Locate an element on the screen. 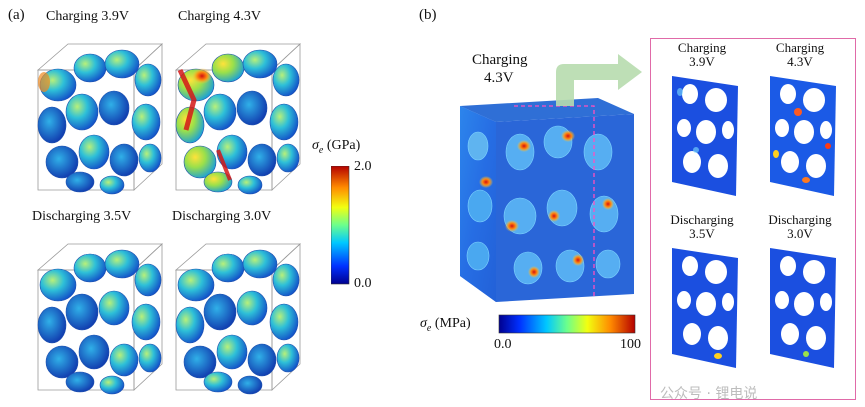  watermark-text: 公众号 · 锂电说 is located at coordinates (709, 394).